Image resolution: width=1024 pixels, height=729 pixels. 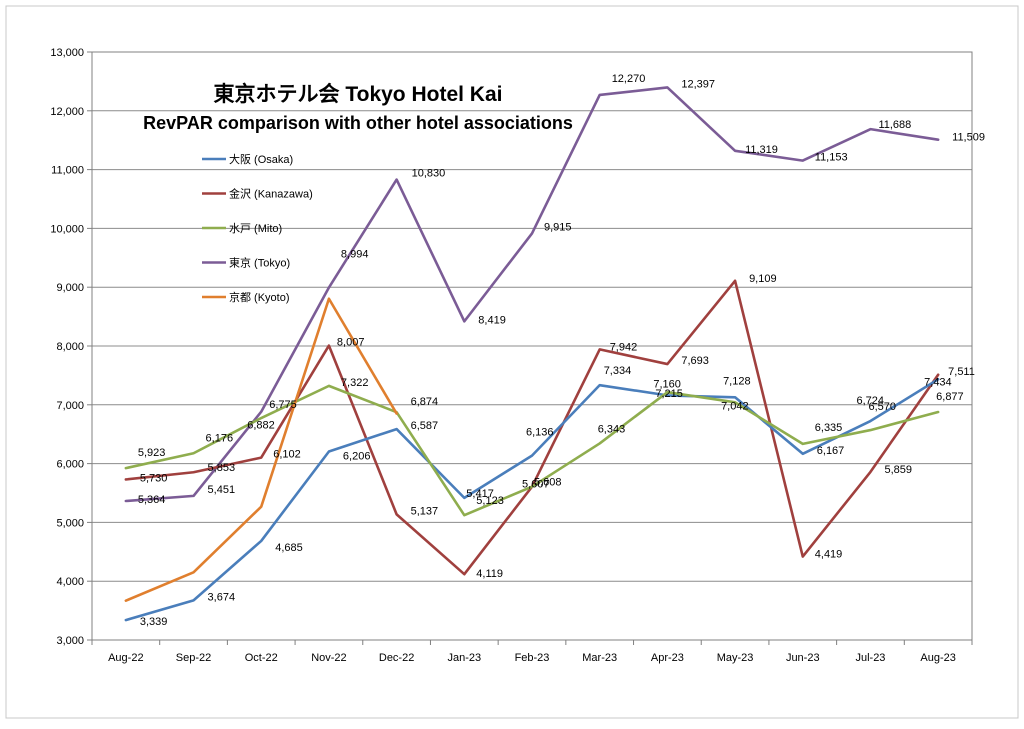 What do you see at coordinates (70, 465) in the screenshot?
I see `y-tick-label: 6,000` at bounding box center [70, 465].